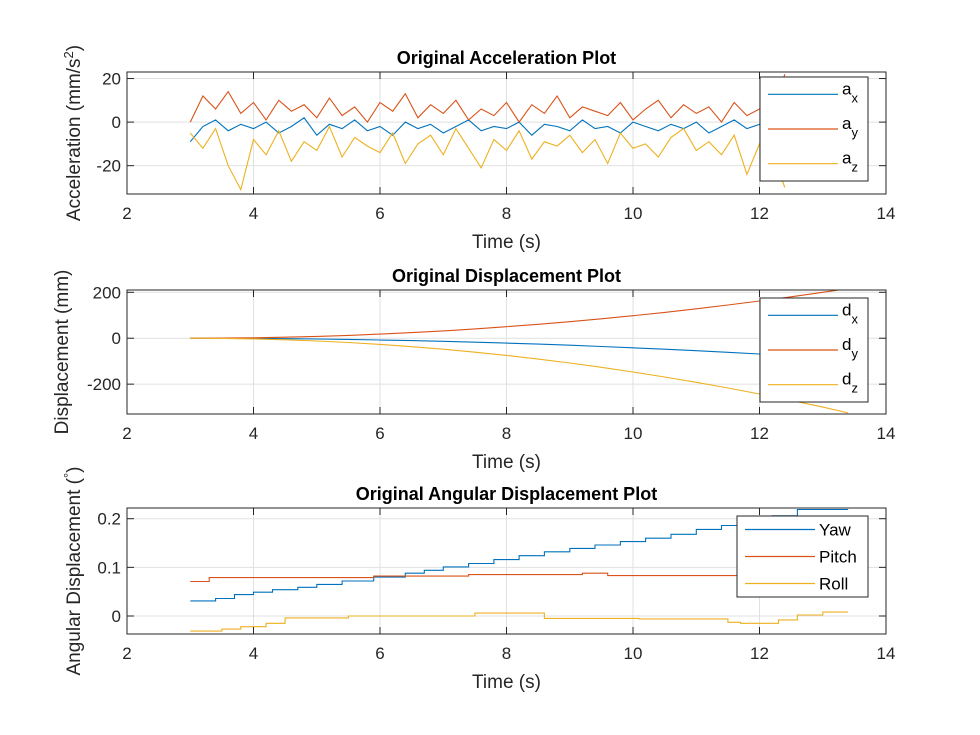 Image resolution: width=980 pixels, height=735 pixels. What do you see at coordinates (73, 570) in the screenshot?
I see `y-axis-label: Angular Displacement (°)` at bounding box center [73, 570].